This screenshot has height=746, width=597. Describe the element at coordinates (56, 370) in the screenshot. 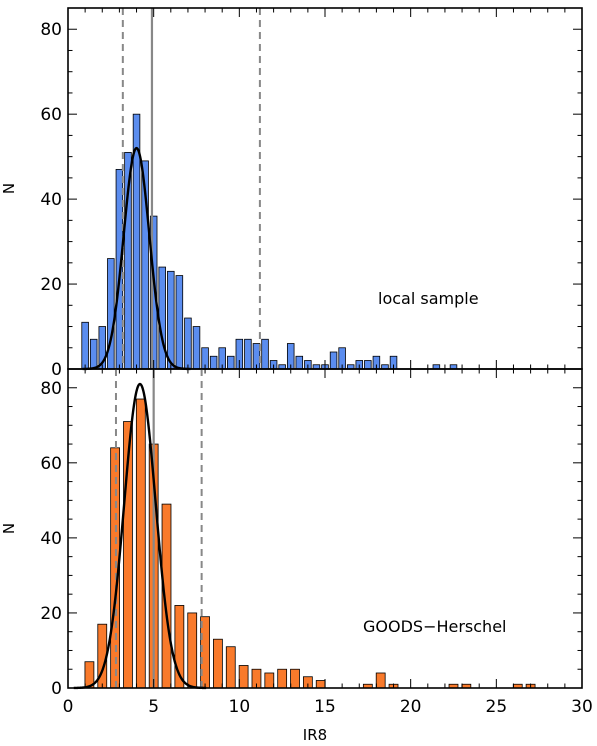

I see `y-tick-label-local-sample: 0` at that location.